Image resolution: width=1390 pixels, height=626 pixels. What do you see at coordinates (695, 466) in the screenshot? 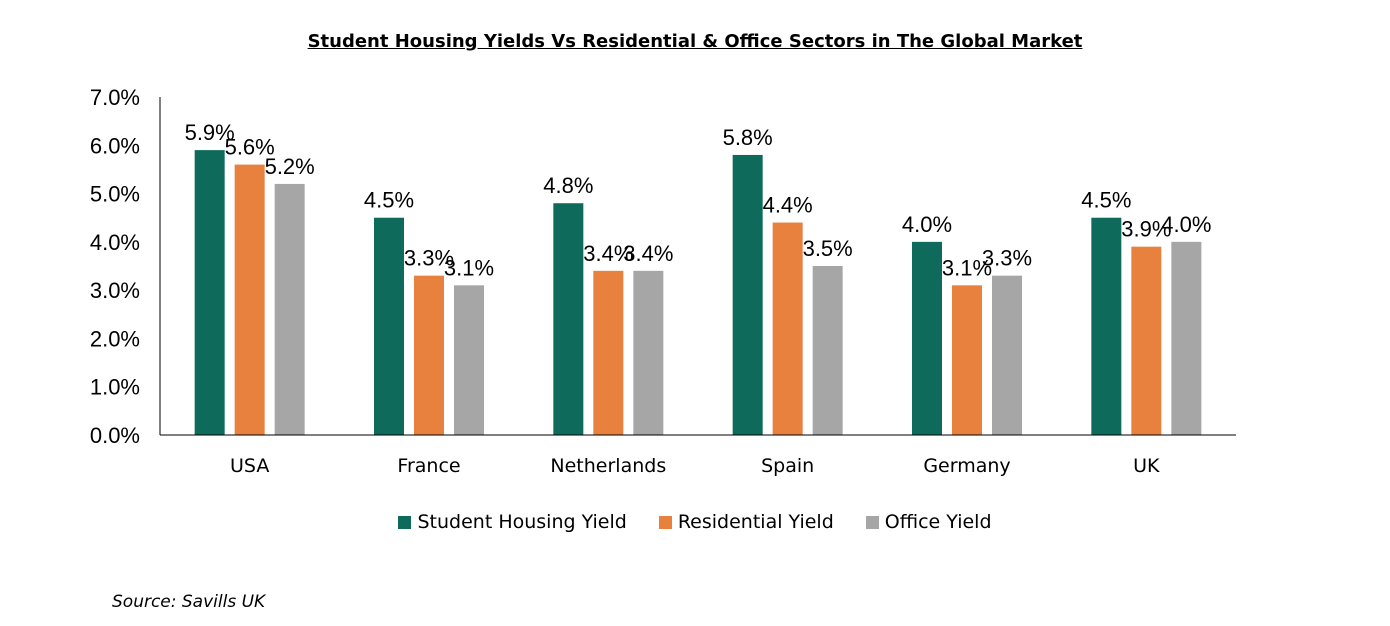
I see `x-axis-ticks: USA France Netherlands Spain Germany UK` at bounding box center [695, 466].